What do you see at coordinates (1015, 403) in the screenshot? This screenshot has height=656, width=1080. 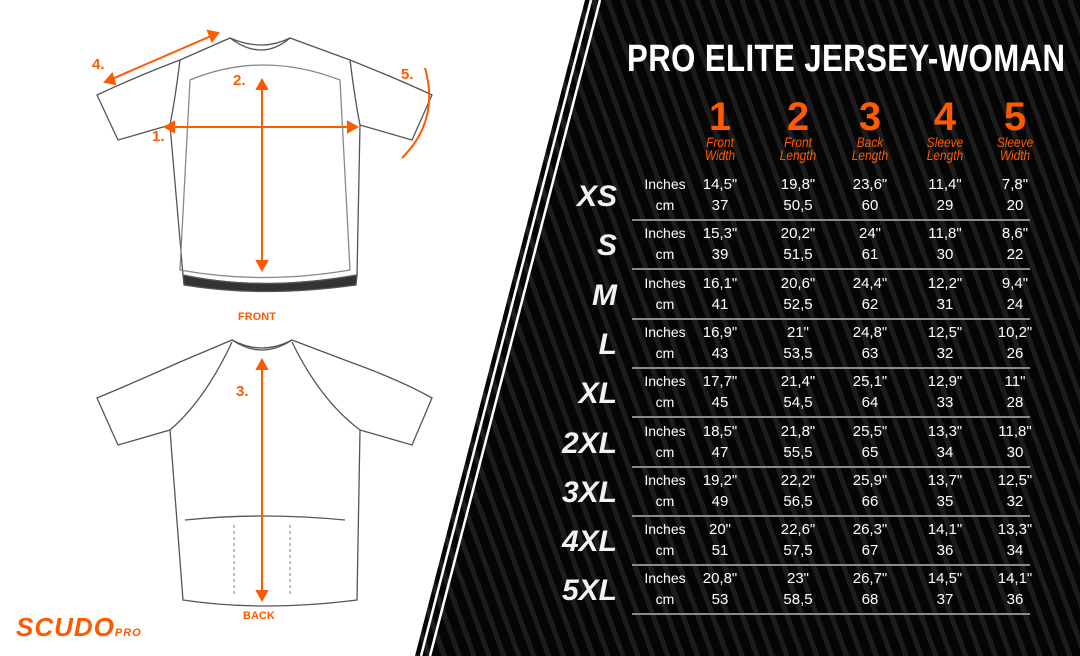 I see `value-cm: 28` at bounding box center [1015, 403].